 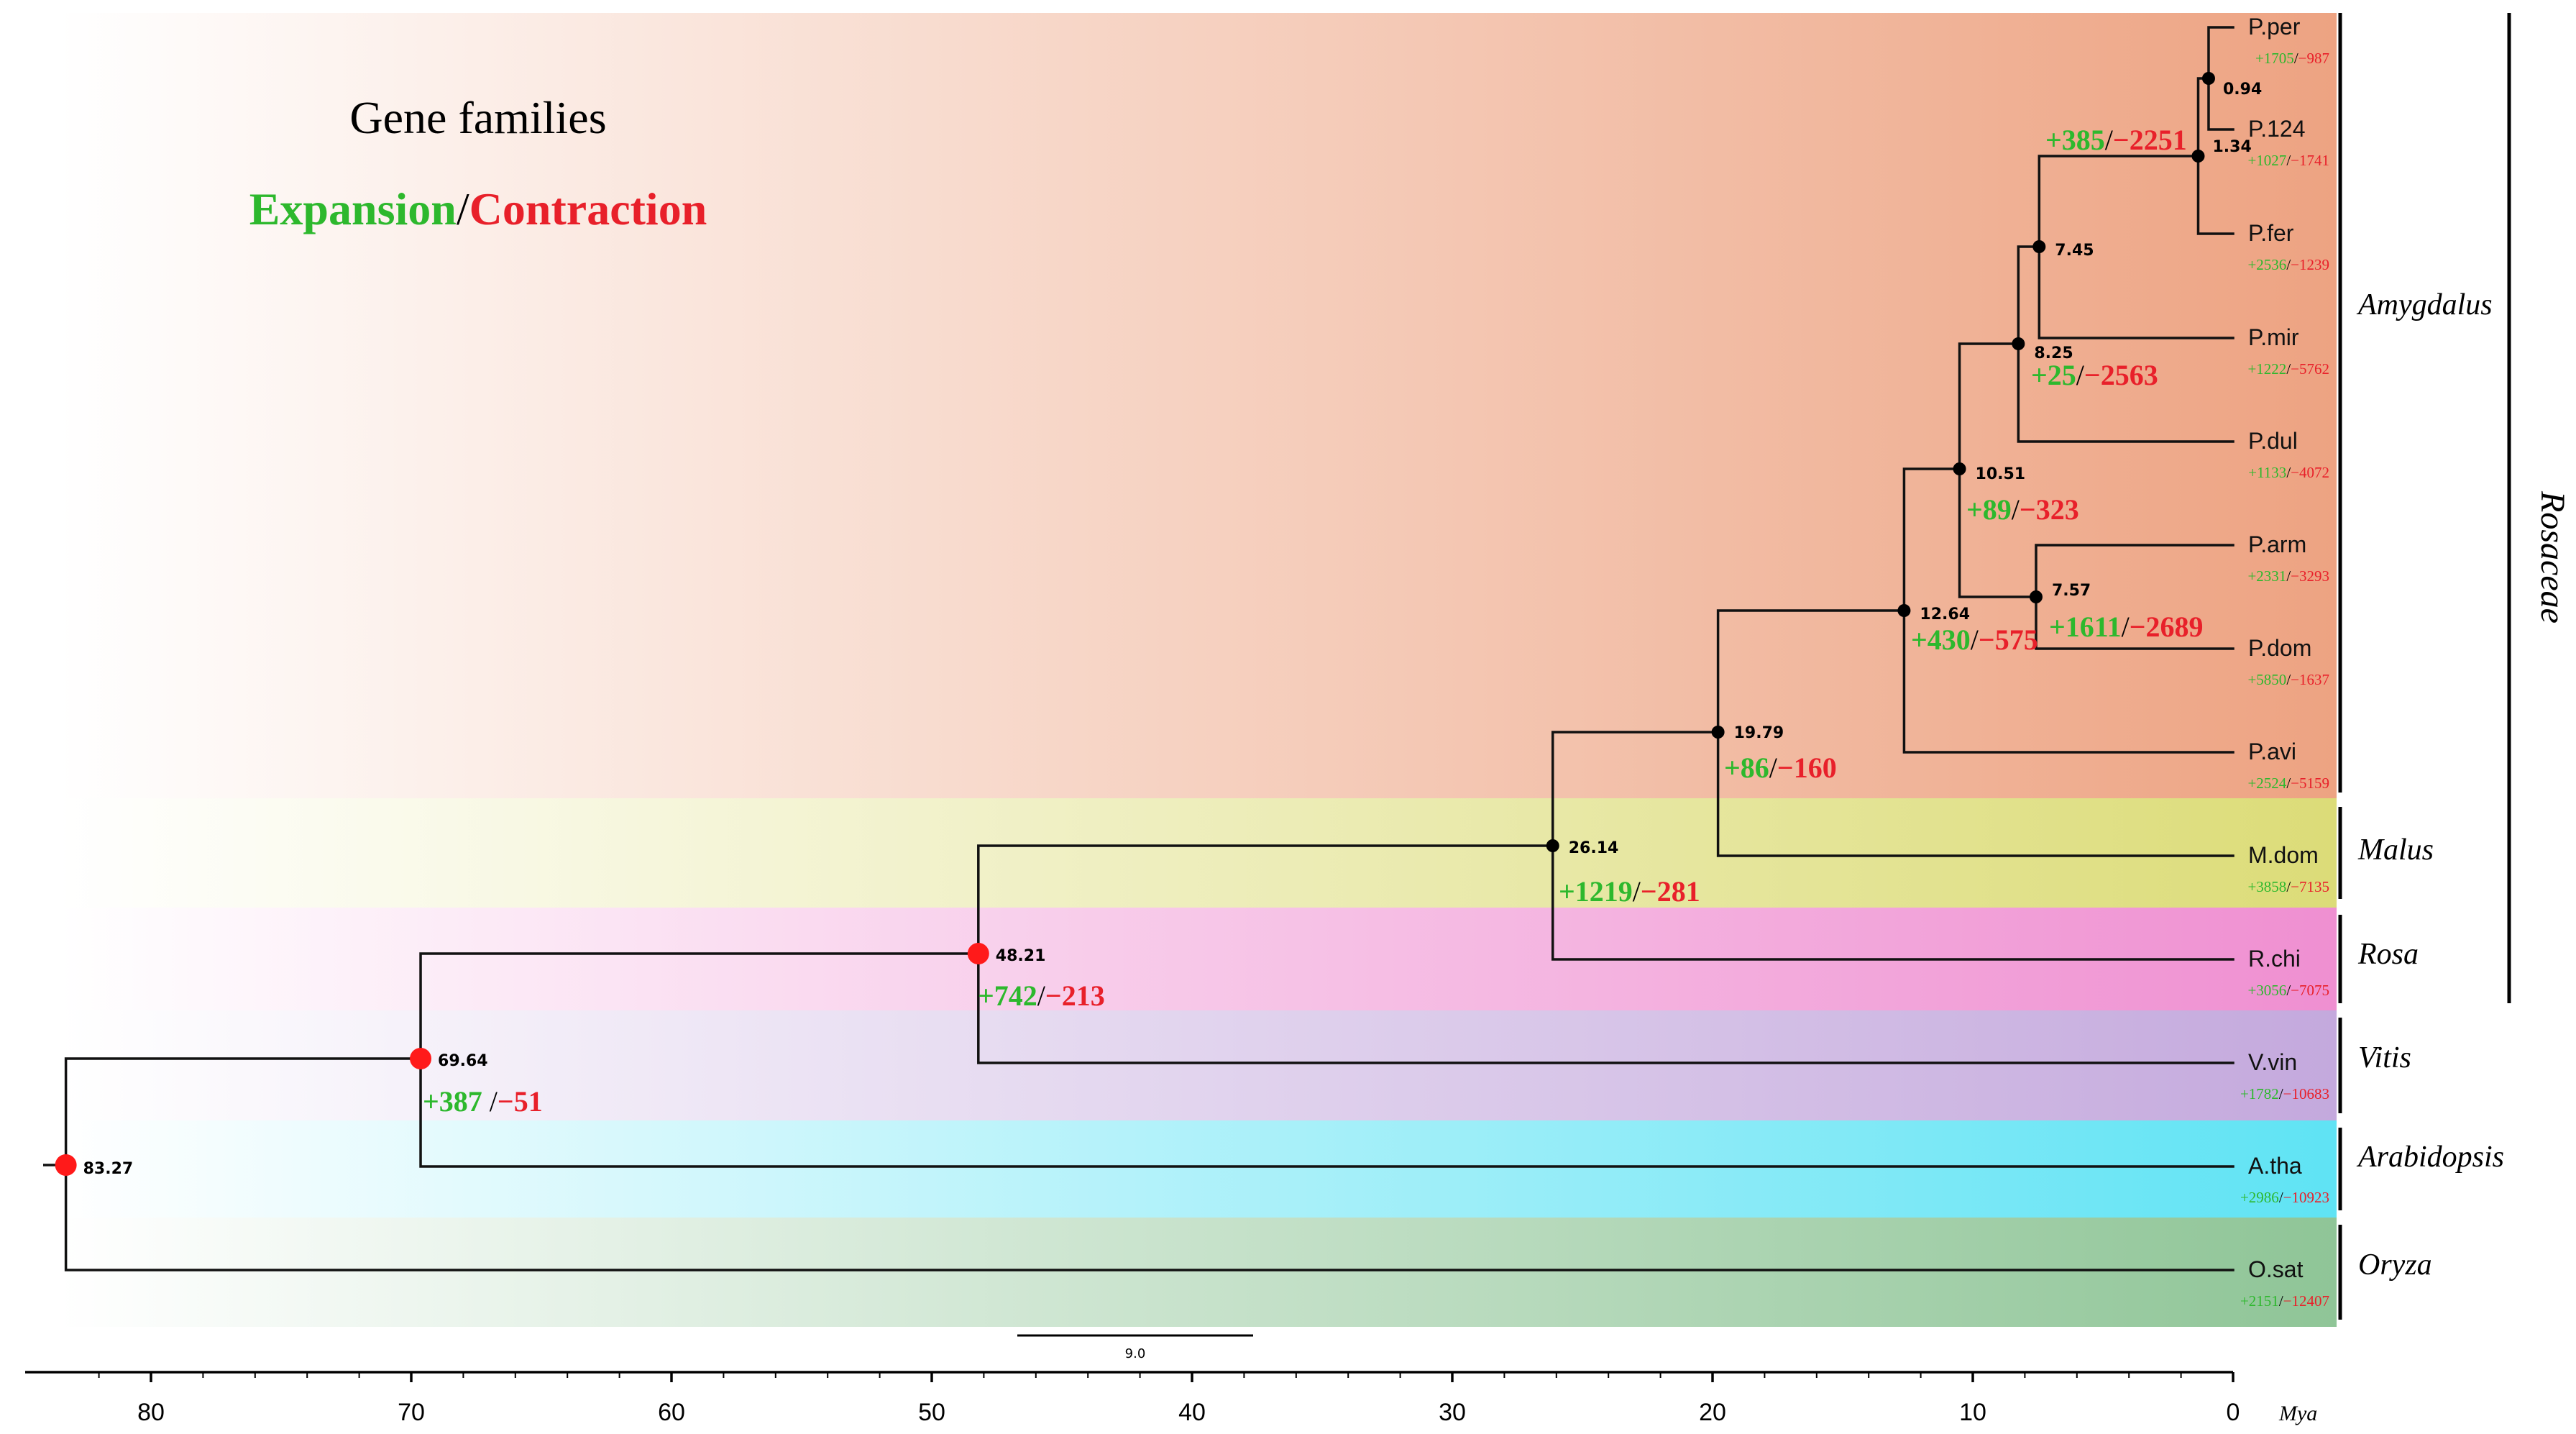 I want to click on expansion-value: +387, so click(x=456, y=1101).